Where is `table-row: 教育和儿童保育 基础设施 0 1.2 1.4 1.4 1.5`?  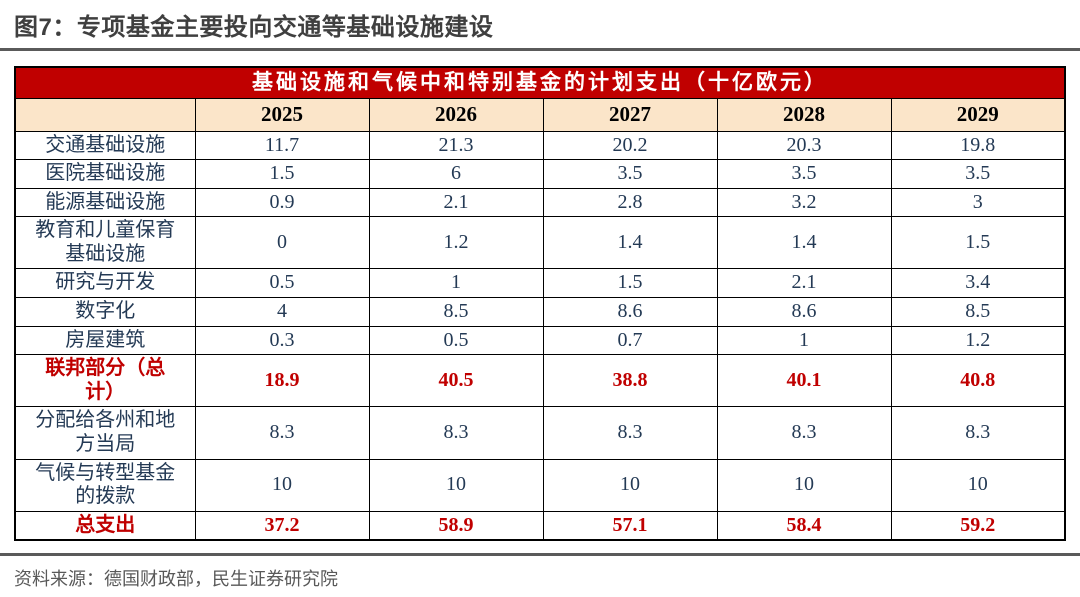 table-row: 教育和儿童保育 基础设施 0 1.2 1.4 1.4 1.5 is located at coordinates (540, 243).